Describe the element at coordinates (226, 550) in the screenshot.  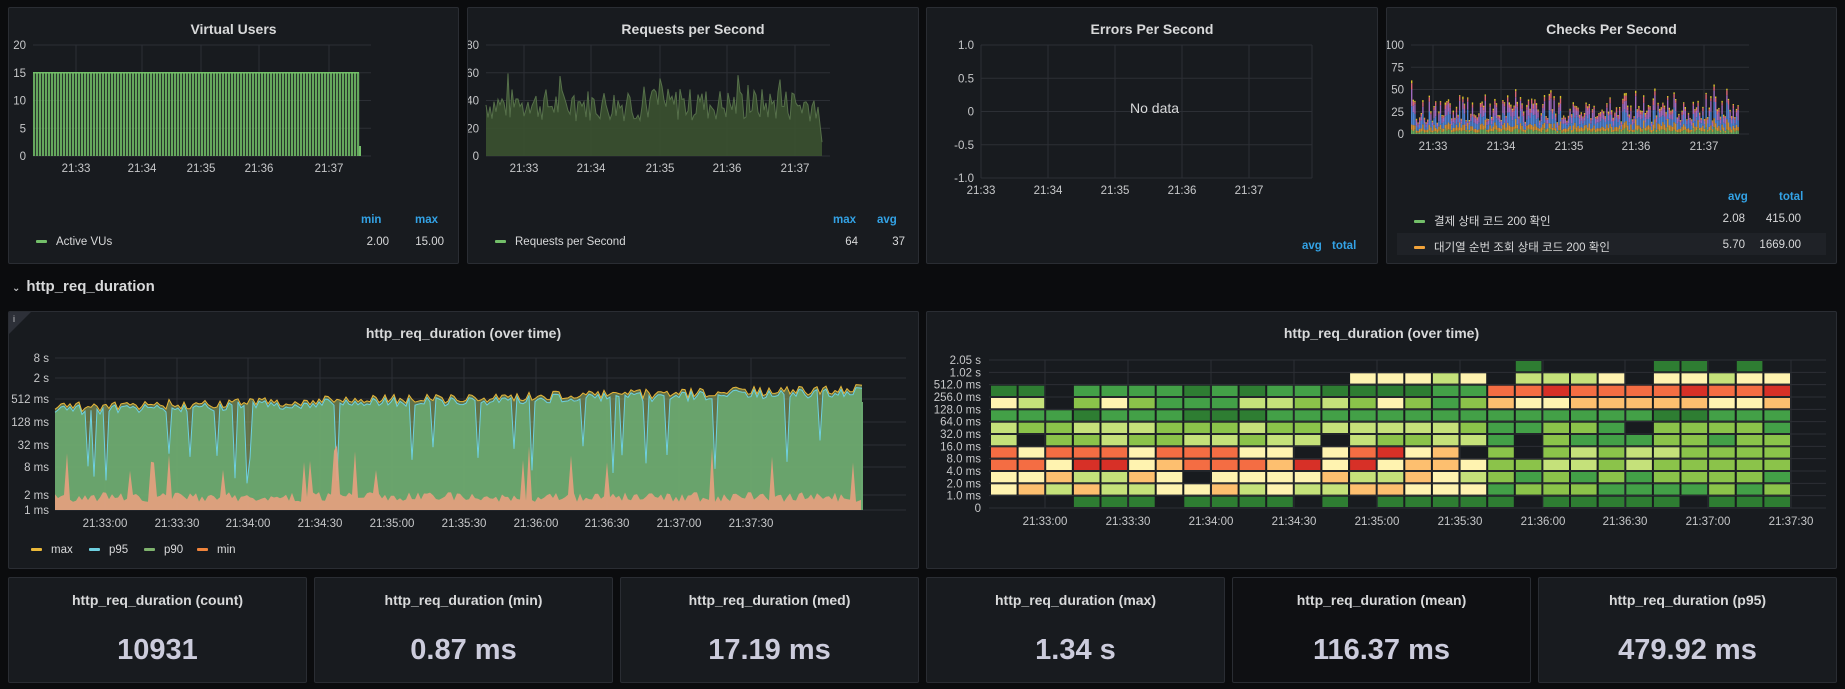
I see `legend-label: min` at that location.